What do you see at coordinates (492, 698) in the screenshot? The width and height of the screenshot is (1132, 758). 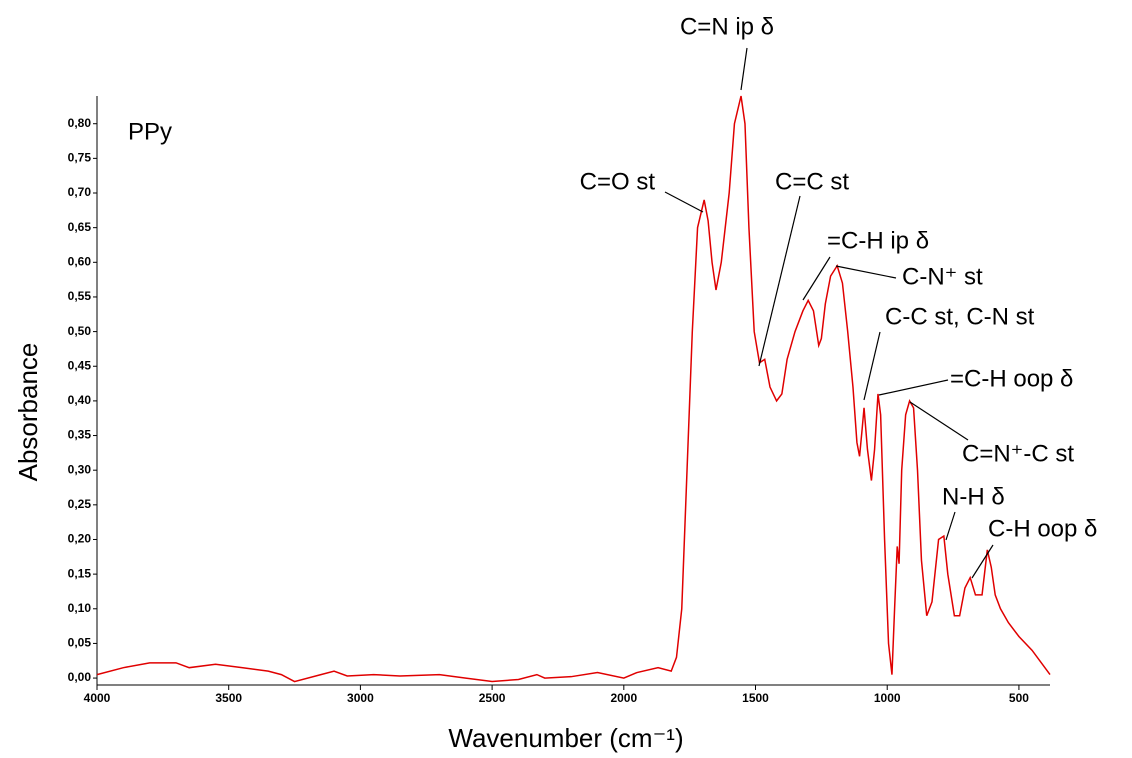 I see `x-tick-label: 2500` at bounding box center [492, 698].